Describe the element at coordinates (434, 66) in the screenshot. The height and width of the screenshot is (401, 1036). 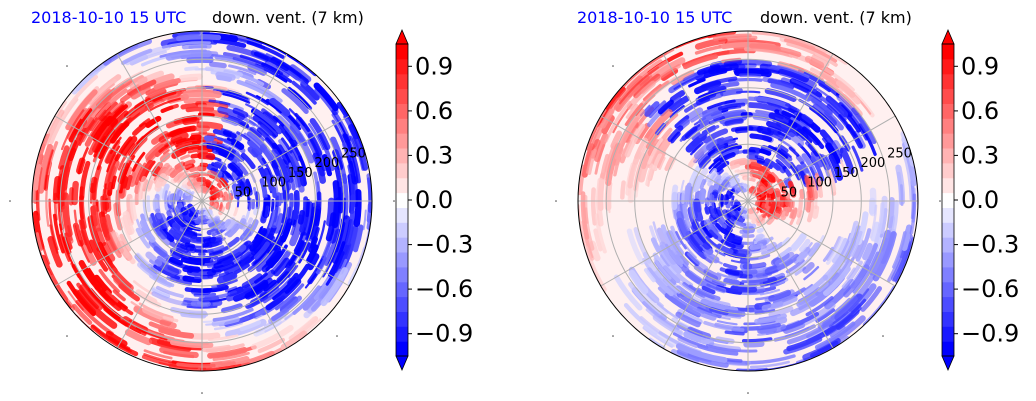
I see `colorbar-tick-label: 0.9` at that location.